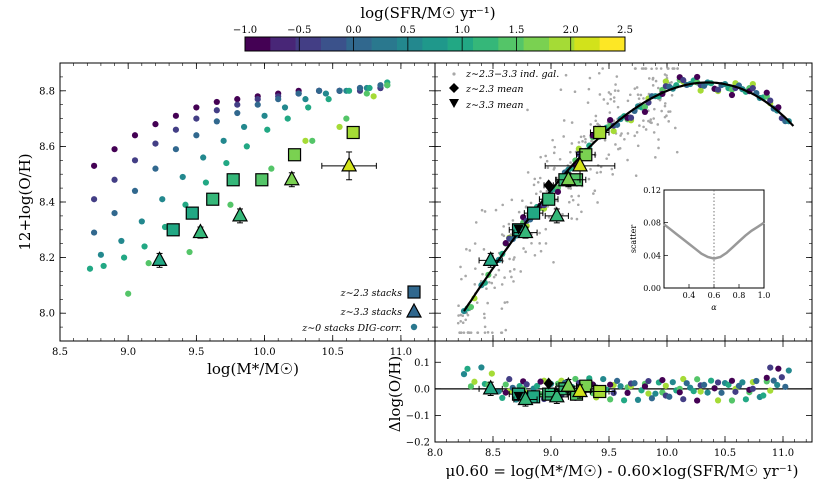 This screenshot has width=830, height=489. I want to click on colorbar-tick-label: 1.0, so click(462, 30).